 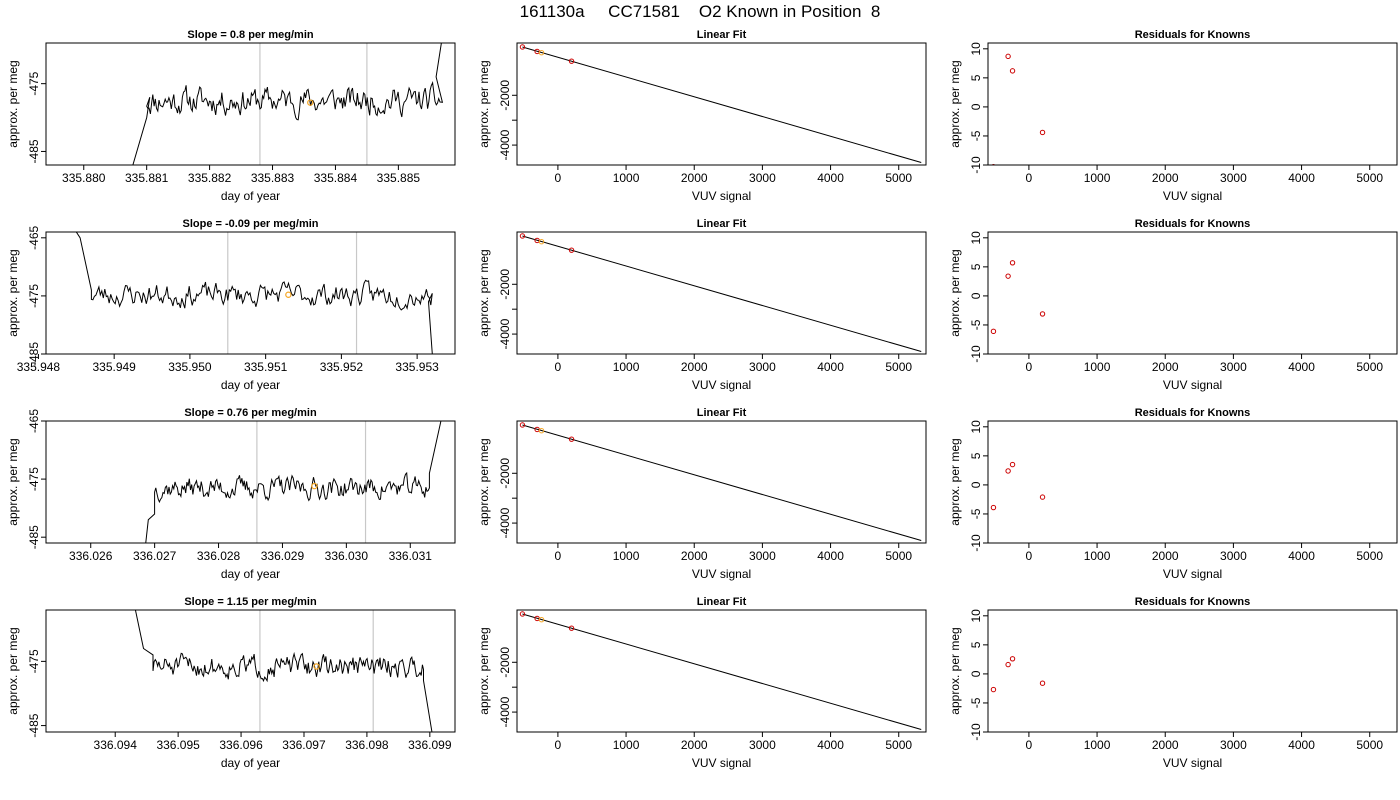 What do you see at coordinates (219, 556) in the screenshot?
I see `x-tick-label: 336.028` at bounding box center [219, 556].